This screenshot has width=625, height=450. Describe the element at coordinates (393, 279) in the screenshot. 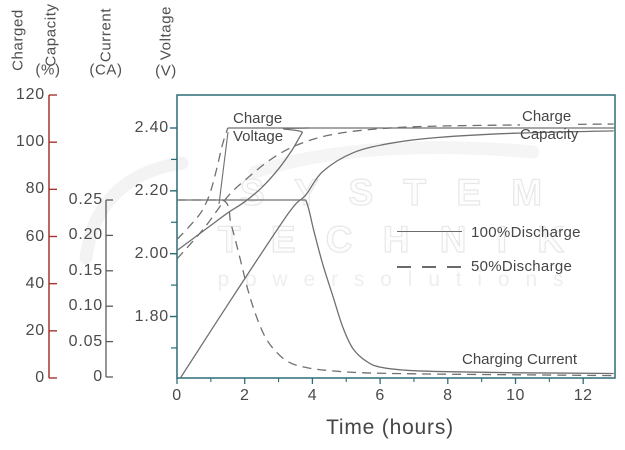

I see `watermark-line-power-solutions: p o w e r s o l u t i o n s` at that location.